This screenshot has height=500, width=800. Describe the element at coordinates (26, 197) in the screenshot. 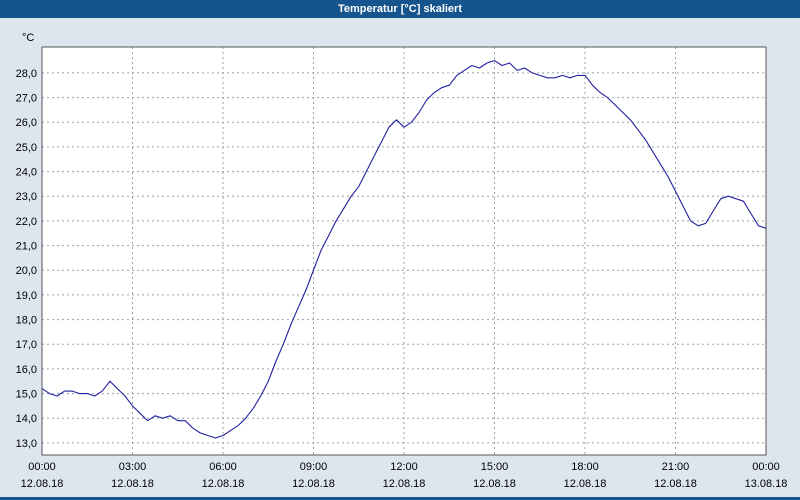

I see `y-tick-label: 23,0` at that location.